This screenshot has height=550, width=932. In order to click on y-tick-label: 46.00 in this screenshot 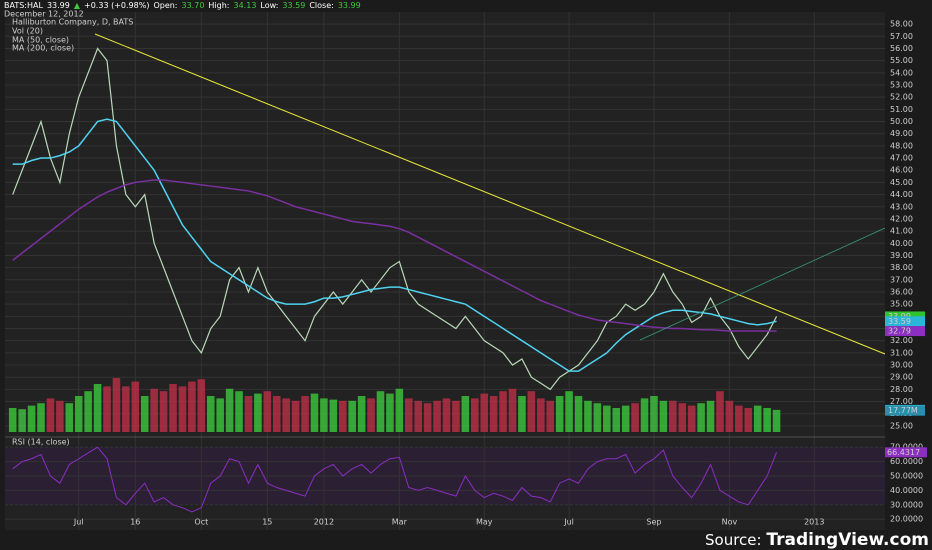, I will do `click(901, 170)`.